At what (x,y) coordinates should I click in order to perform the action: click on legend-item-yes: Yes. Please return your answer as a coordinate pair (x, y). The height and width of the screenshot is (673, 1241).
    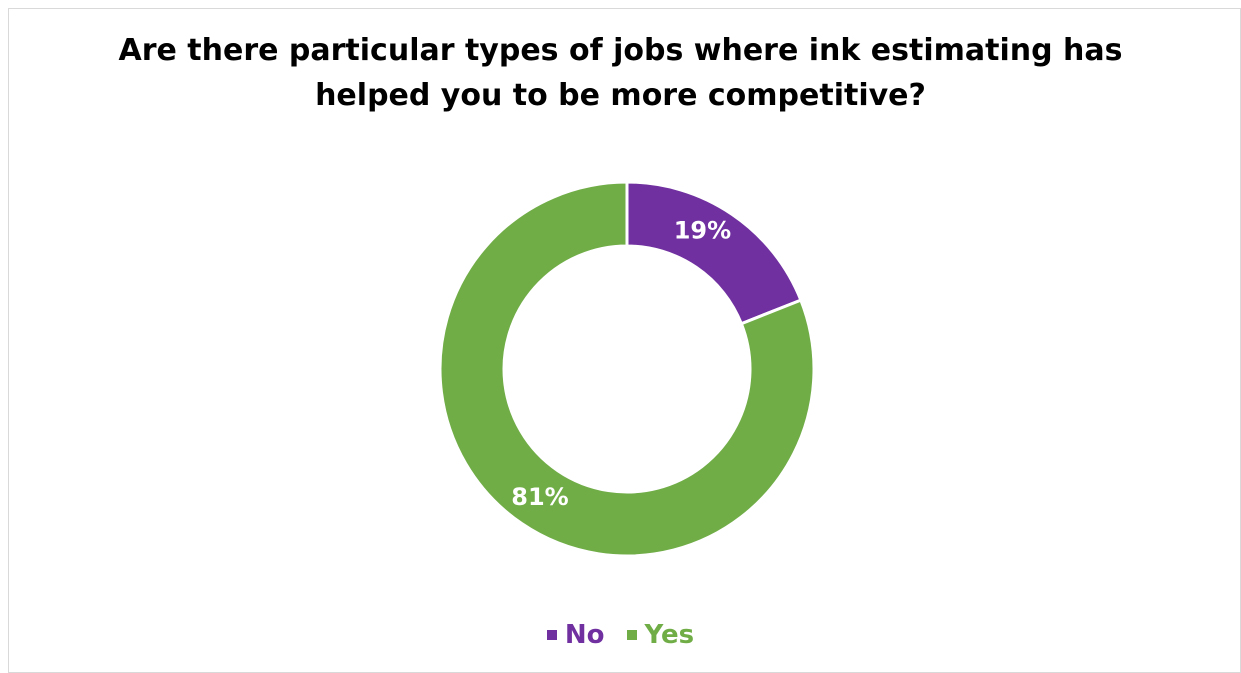
    Looking at the image, I should click on (660, 635).